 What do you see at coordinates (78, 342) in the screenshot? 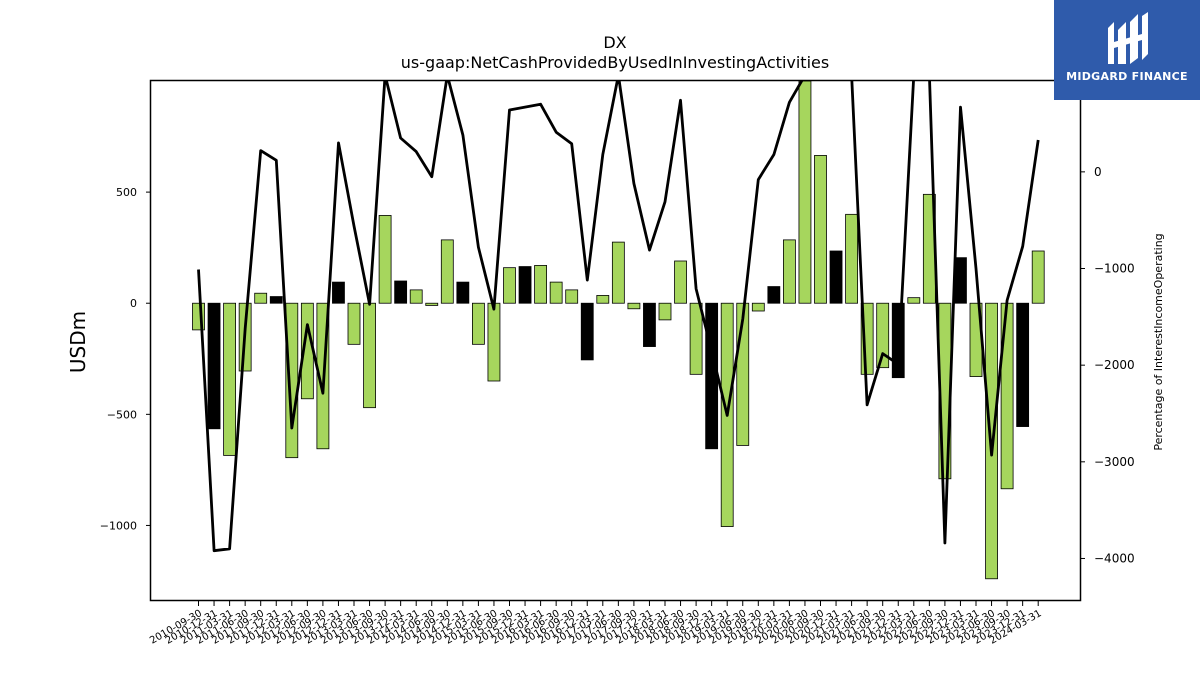
I see `y-axis-label: USDm` at bounding box center [78, 342].